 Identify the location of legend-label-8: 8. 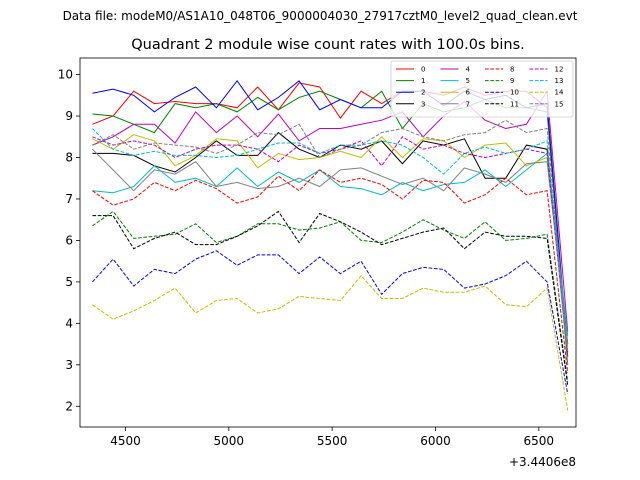
(512, 70).